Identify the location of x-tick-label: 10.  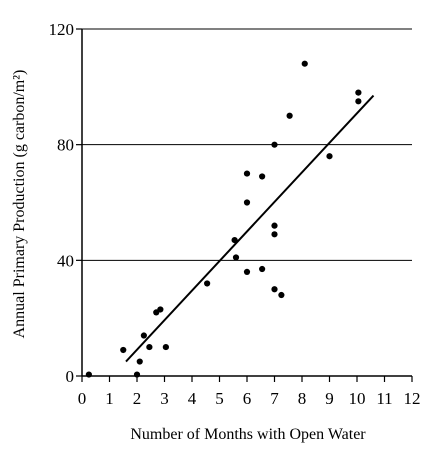
(357, 398).